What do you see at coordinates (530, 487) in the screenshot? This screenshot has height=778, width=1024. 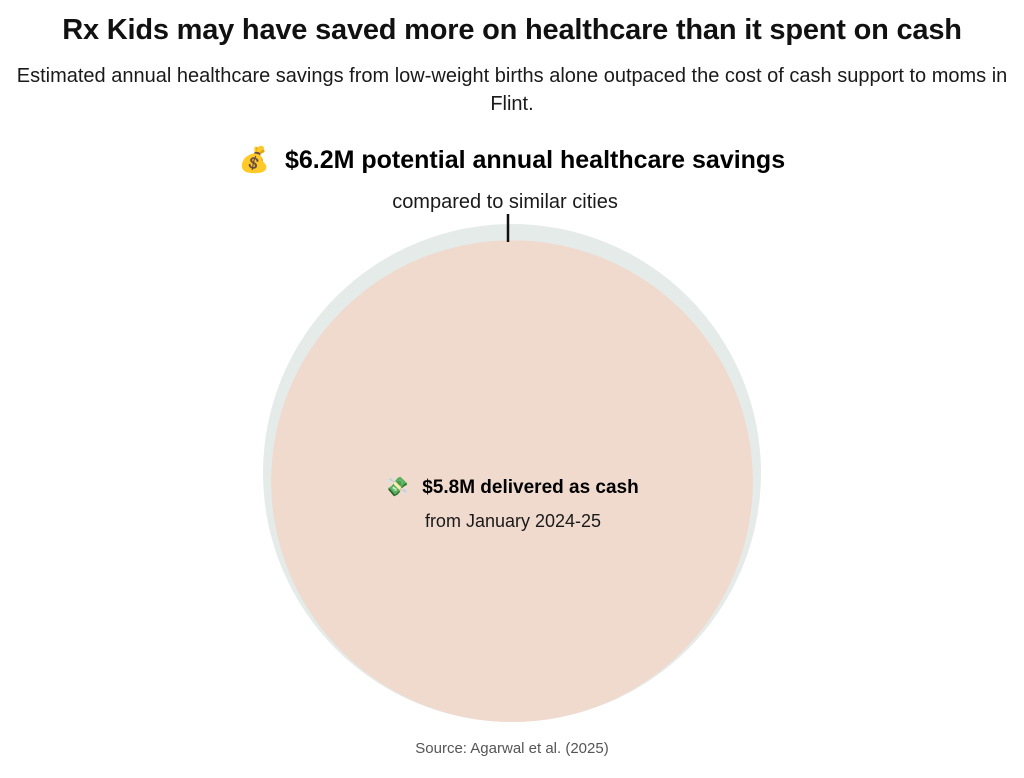 I see `cash-label-text: $5.8M delivered as cash` at bounding box center [530, 487].